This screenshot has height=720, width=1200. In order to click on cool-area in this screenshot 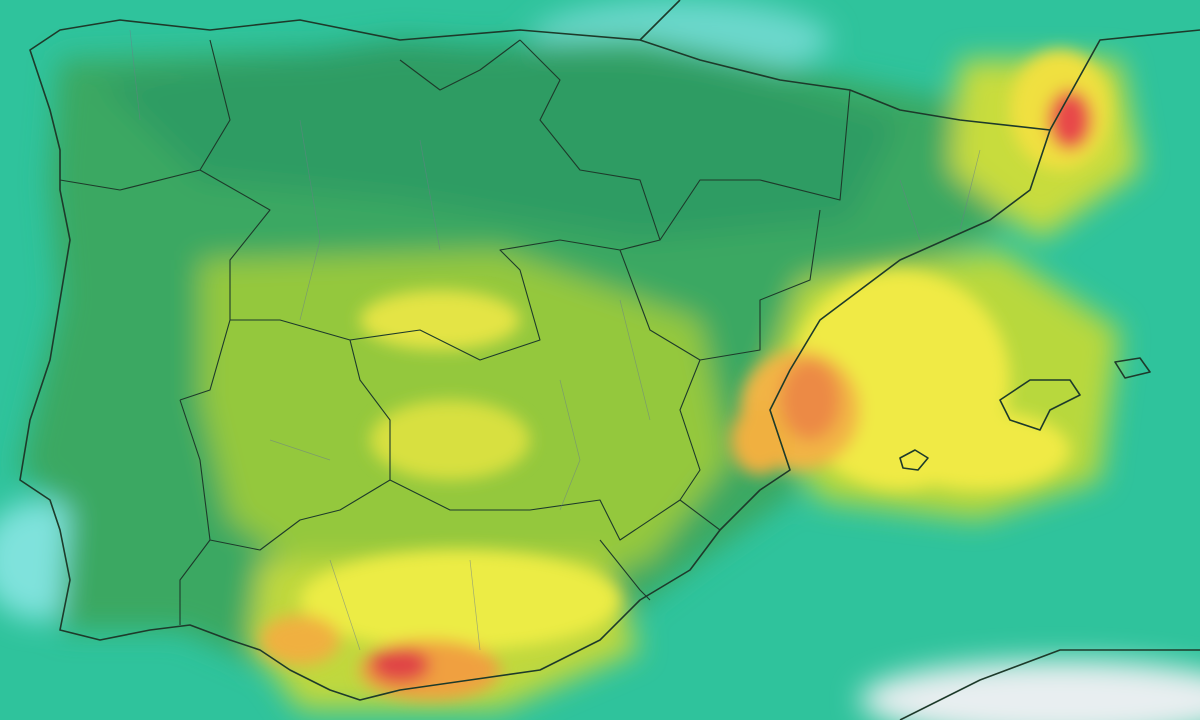, I will do `click(1030, 690)`.